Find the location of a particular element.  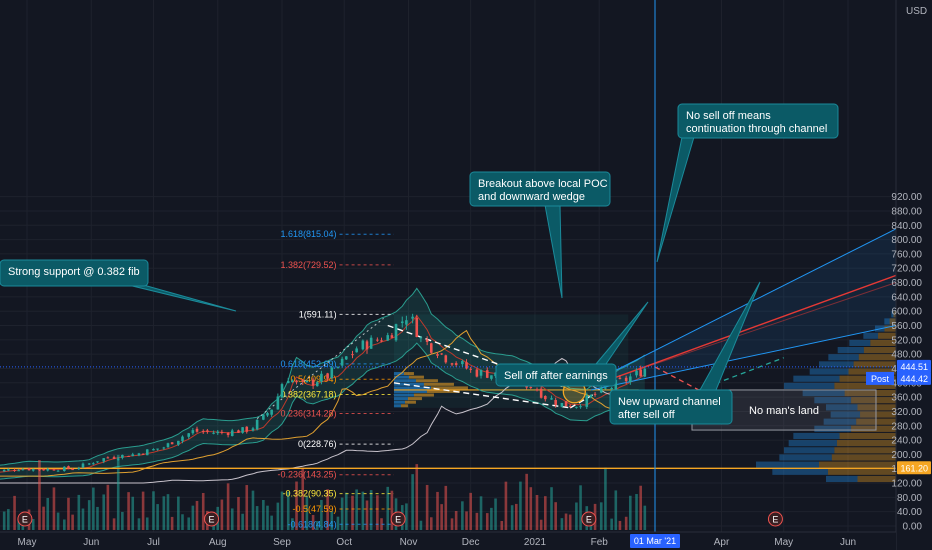

fib-level-label: -0.618(4.84) is located at coordinates (312, 524).